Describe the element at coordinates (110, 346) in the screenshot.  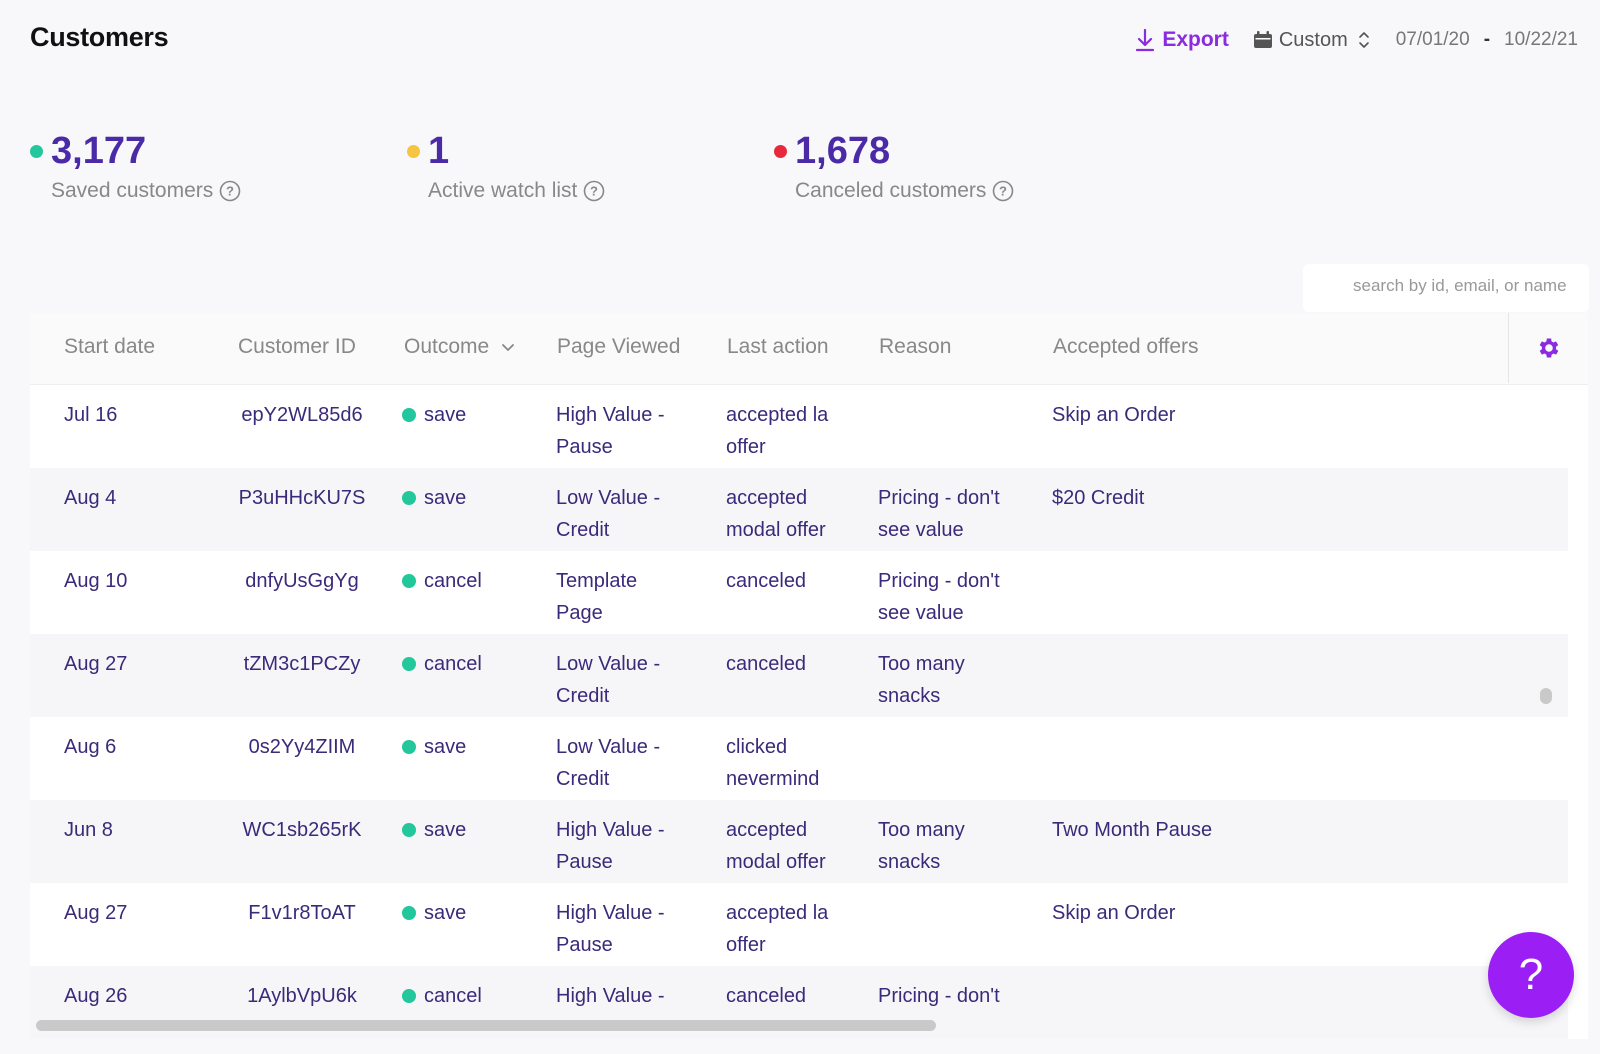
I see `column-start-date: Start date` at that location.